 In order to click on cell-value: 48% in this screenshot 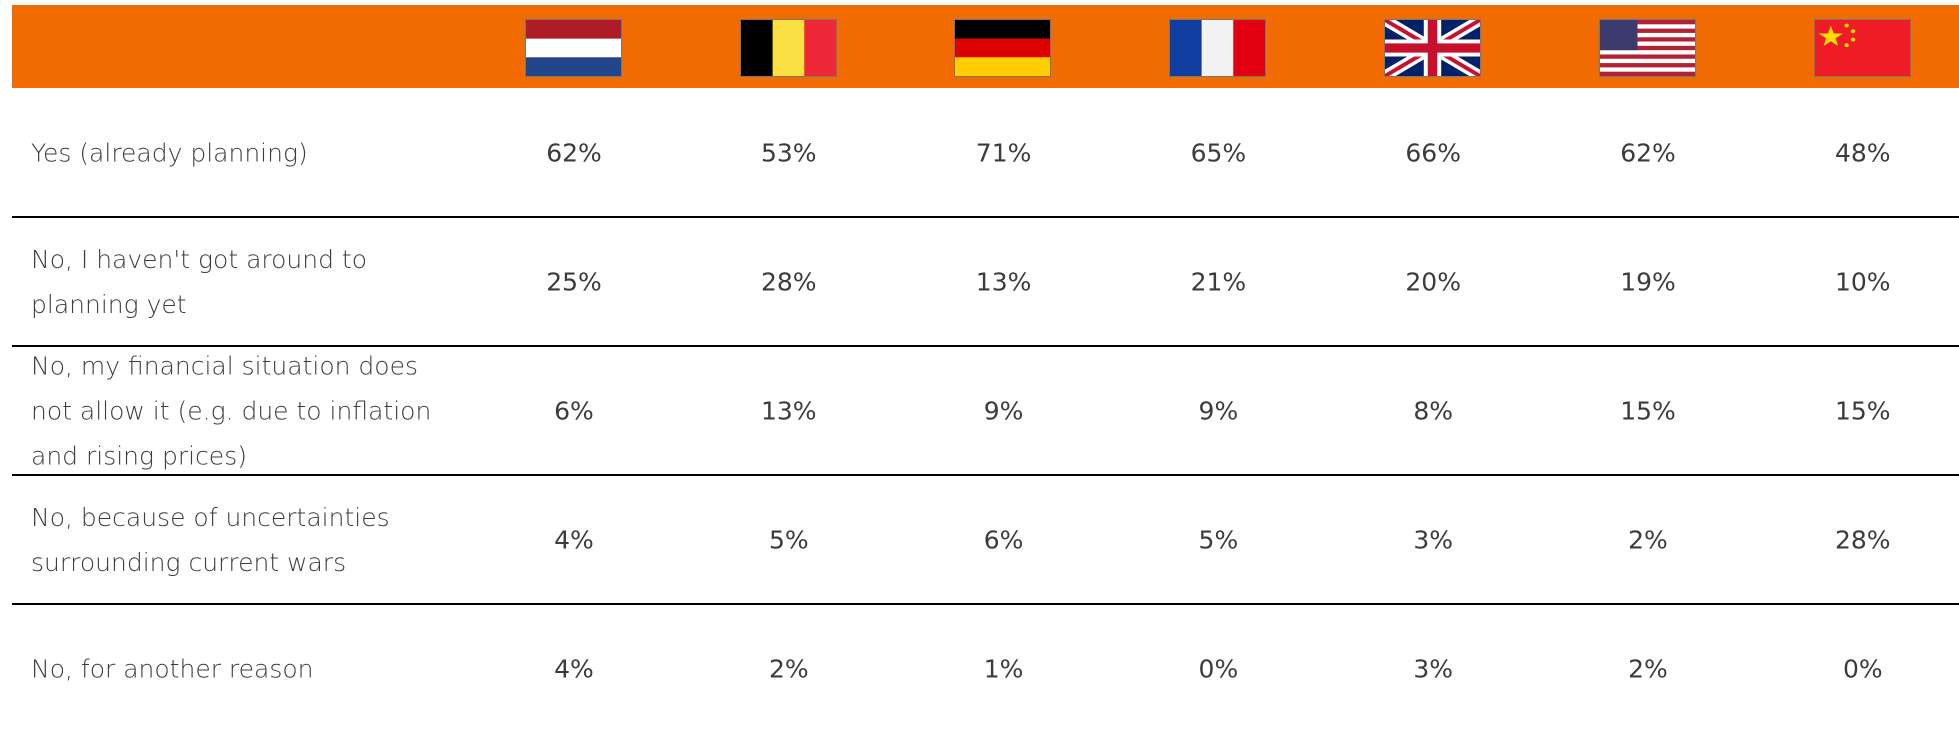, I will do `click(1863, 152)`.